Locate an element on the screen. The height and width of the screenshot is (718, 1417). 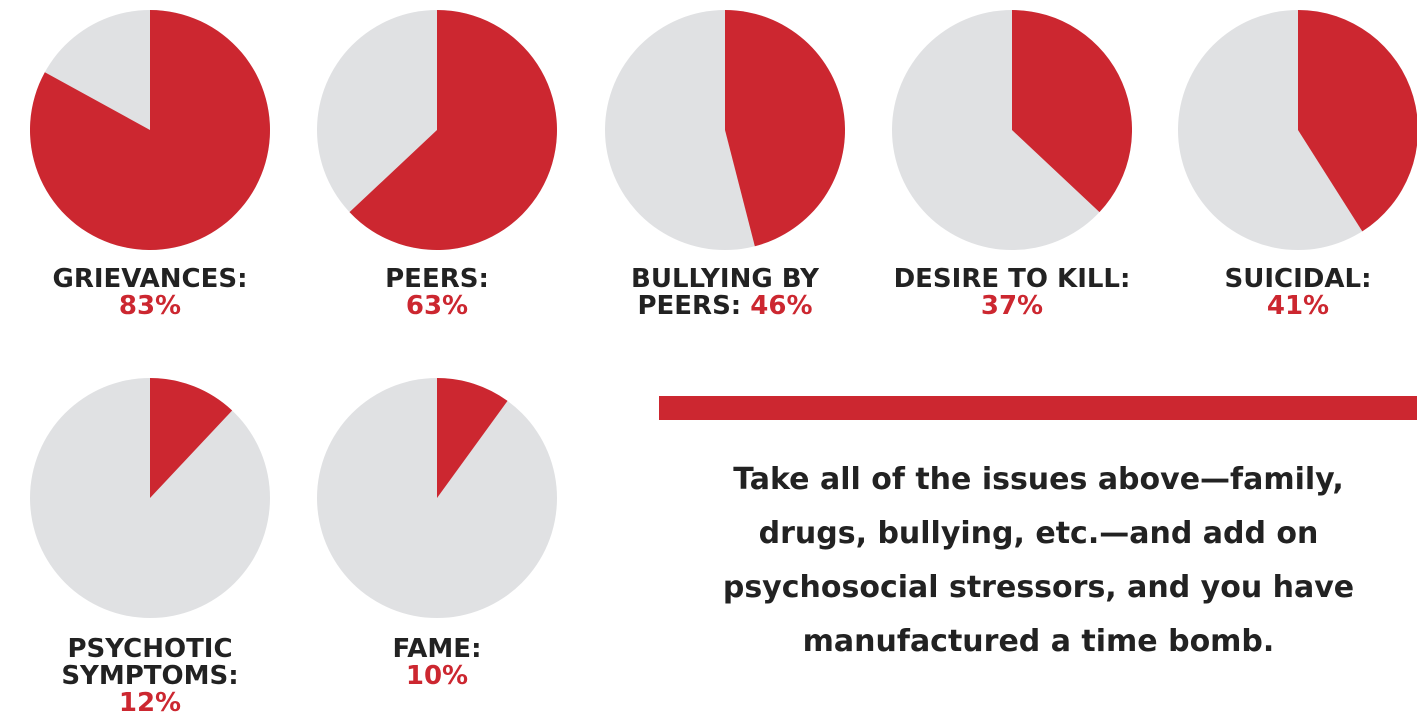
pie-value-text: 10% is located at coordinates (437, 676).